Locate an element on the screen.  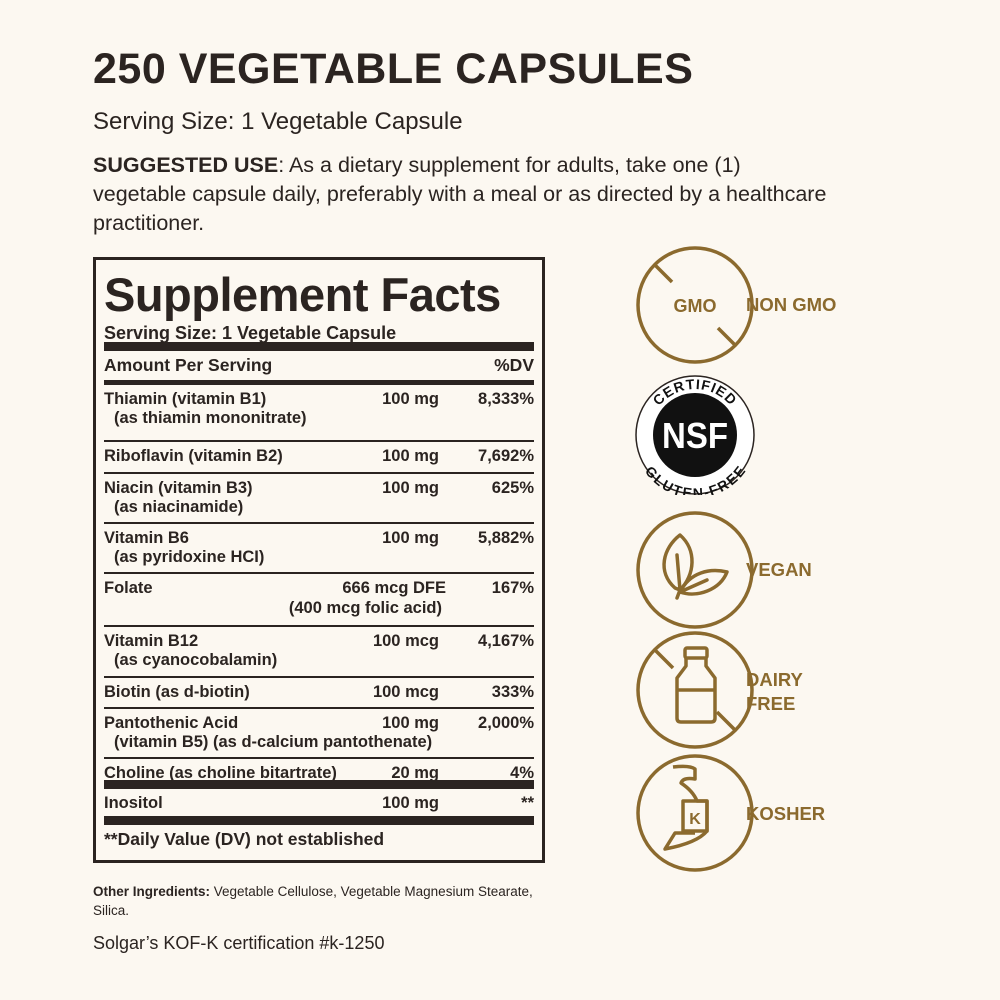
facts-serving-text: Serving Size: 1 Vegetable Capsule is located at coordinates (250, 333).